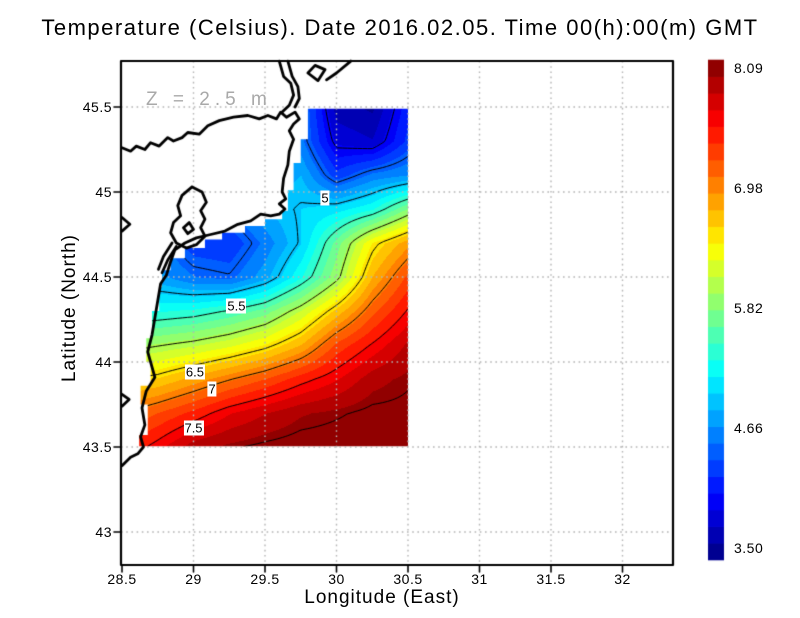  Describe the element at coordinates (97, 277) in the screenshot. I see `y-tick-label: 44.5` at that location.